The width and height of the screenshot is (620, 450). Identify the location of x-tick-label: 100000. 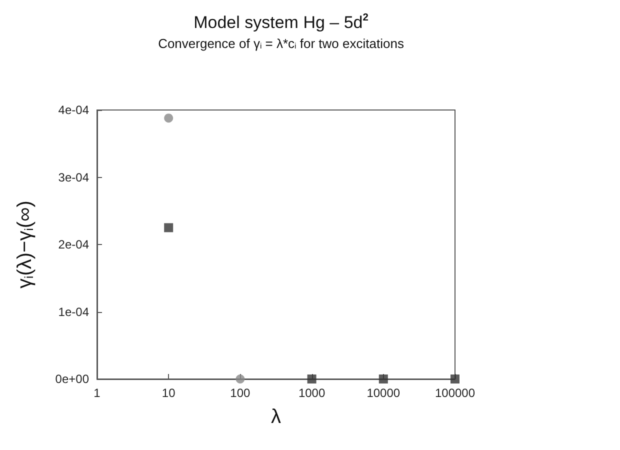
(455, 393).